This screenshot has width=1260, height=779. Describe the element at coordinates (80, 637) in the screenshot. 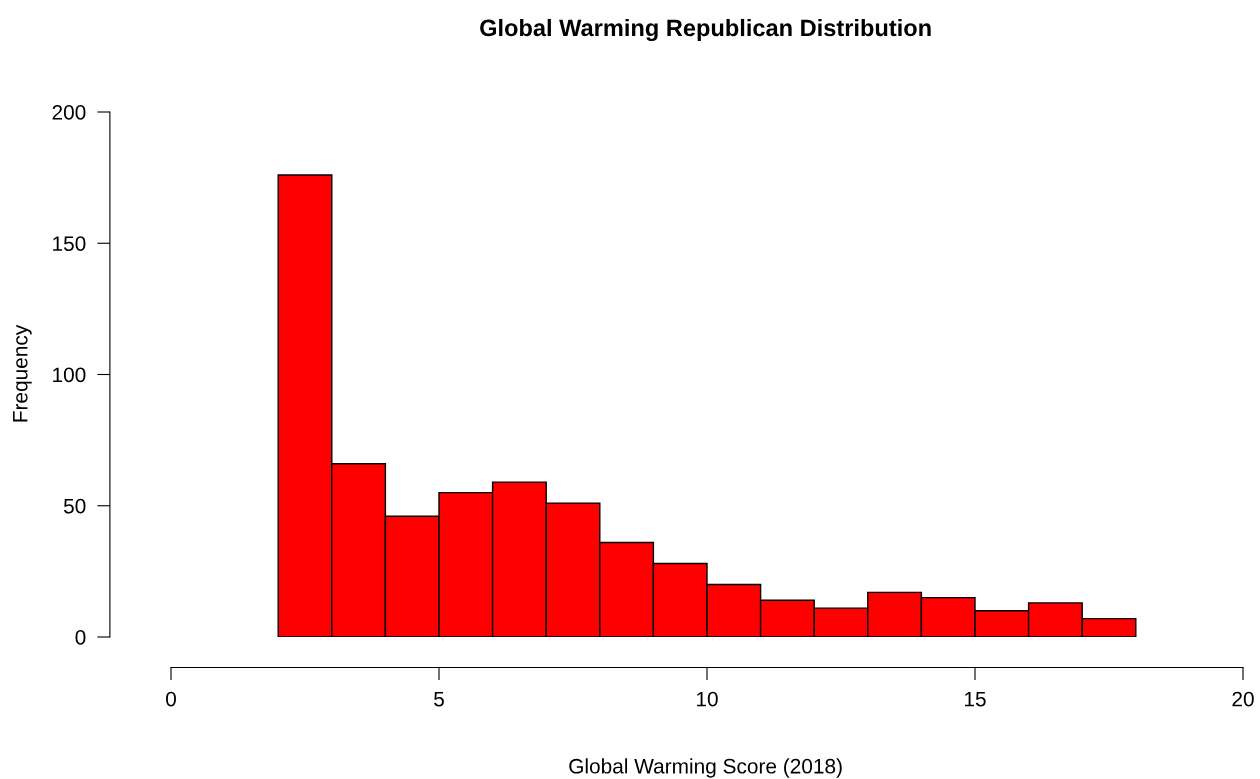

I see `y-tick-label: 0` at that location.